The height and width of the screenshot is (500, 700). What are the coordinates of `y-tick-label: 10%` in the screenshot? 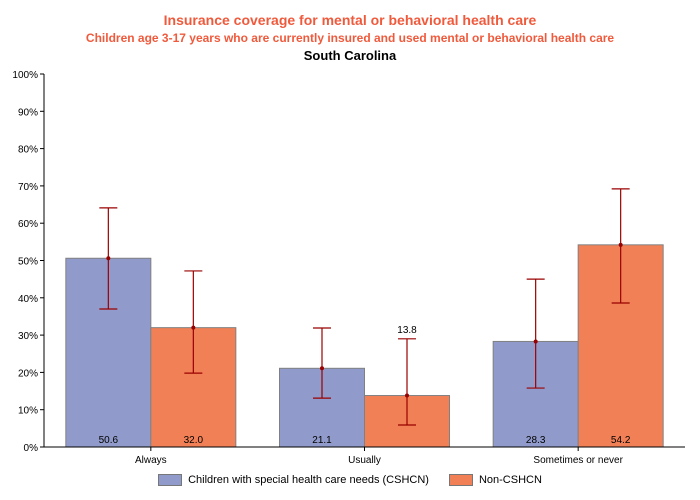 It's located at (28, 411).